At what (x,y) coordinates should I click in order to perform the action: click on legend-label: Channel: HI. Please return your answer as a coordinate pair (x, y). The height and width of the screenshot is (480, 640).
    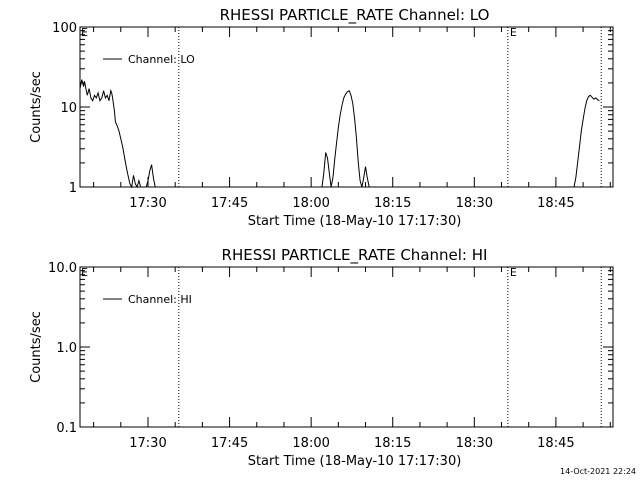
    Looking at the image, I should click on (160, 299).